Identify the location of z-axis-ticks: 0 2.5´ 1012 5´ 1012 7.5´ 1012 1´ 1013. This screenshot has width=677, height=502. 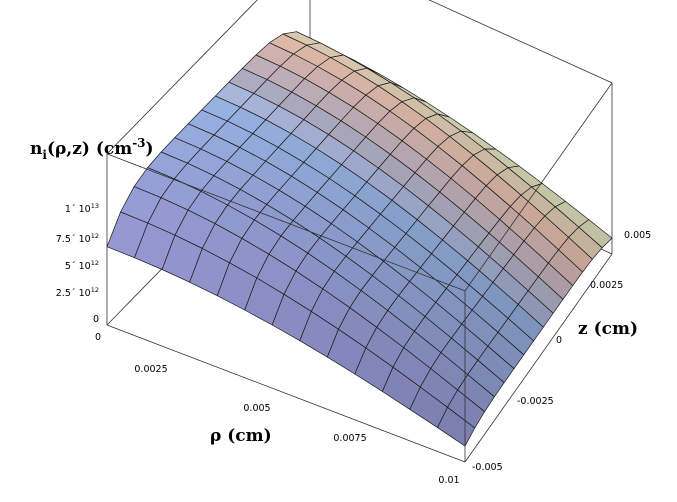
(77, 263).